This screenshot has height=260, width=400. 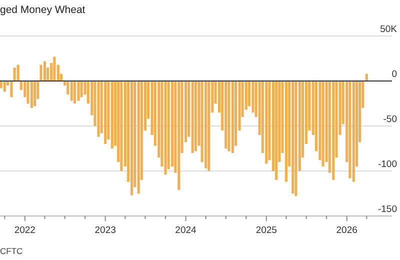 I want to click on chart-title: ged Money Wheat, so click(x=43, y=10).